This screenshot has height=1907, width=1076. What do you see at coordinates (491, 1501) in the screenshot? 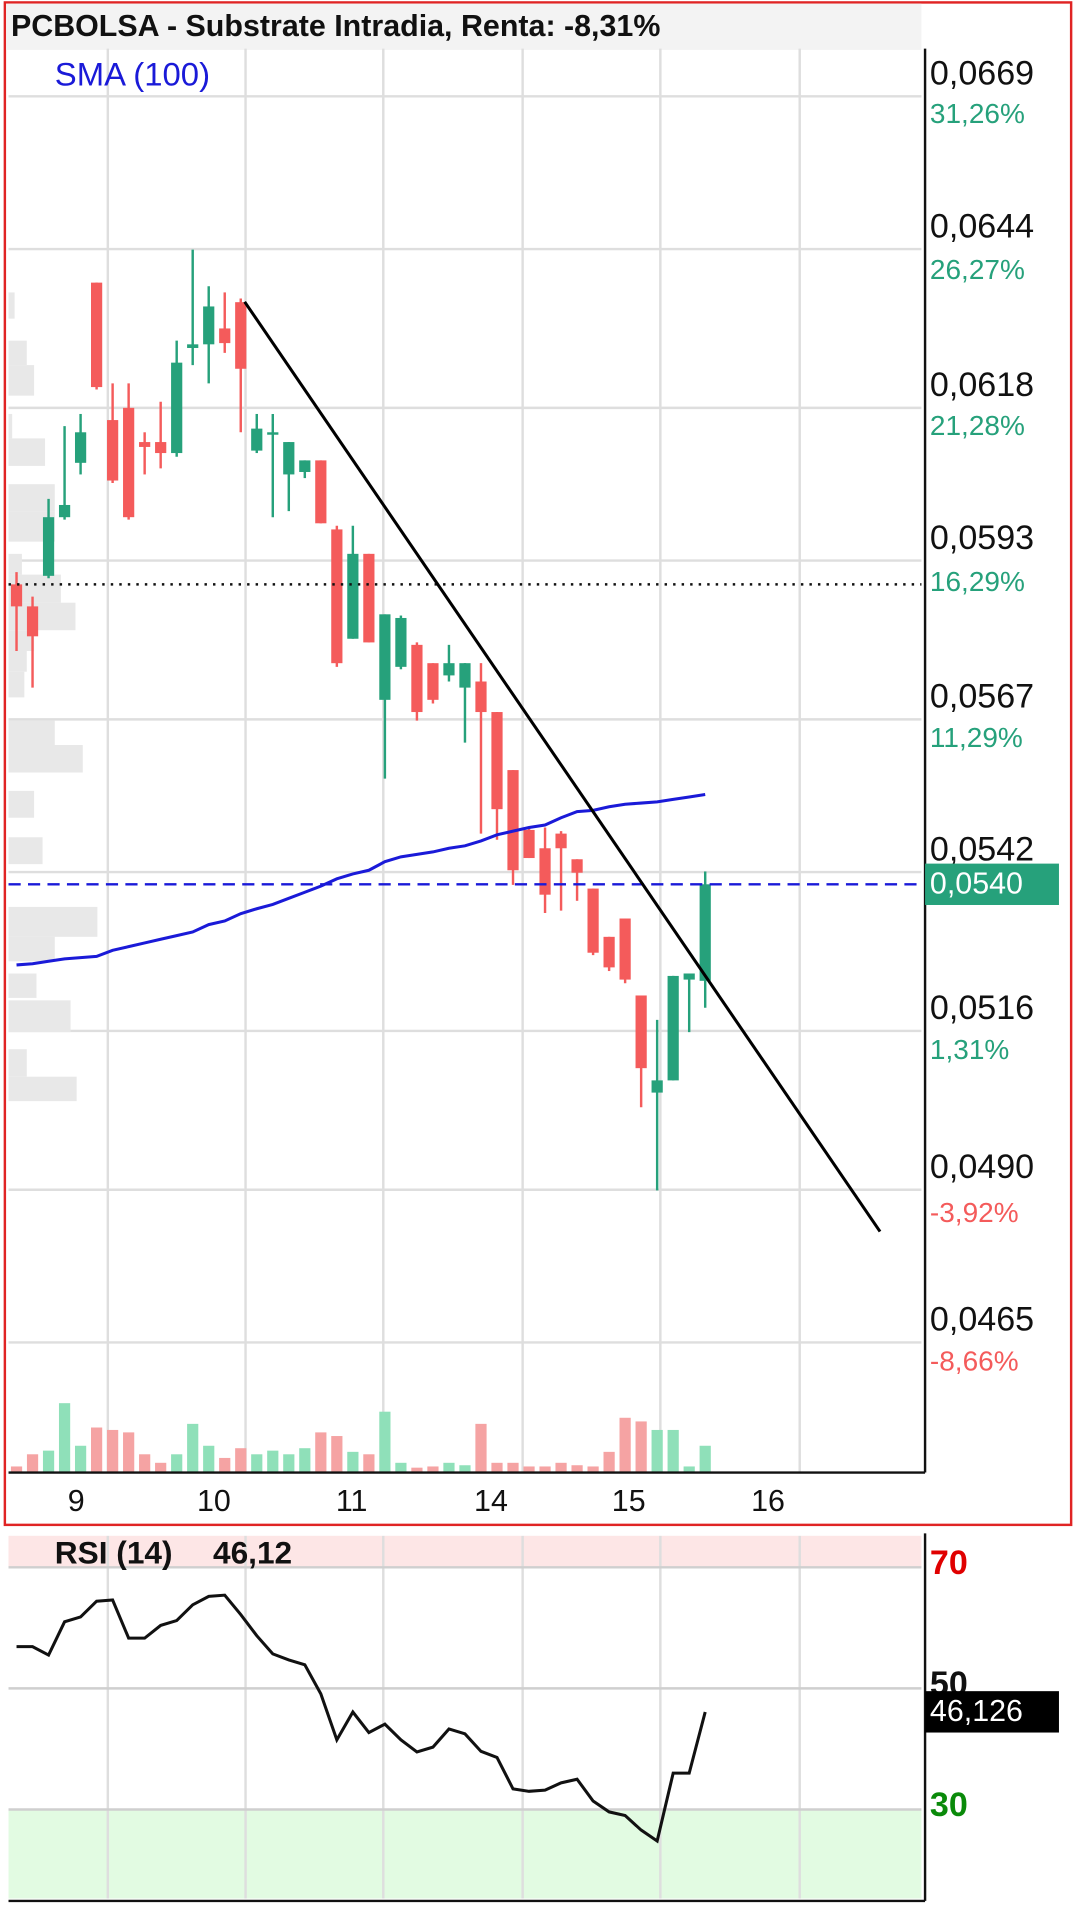
I see `x-tick-label: 14` at bounding box center [491, 1501].